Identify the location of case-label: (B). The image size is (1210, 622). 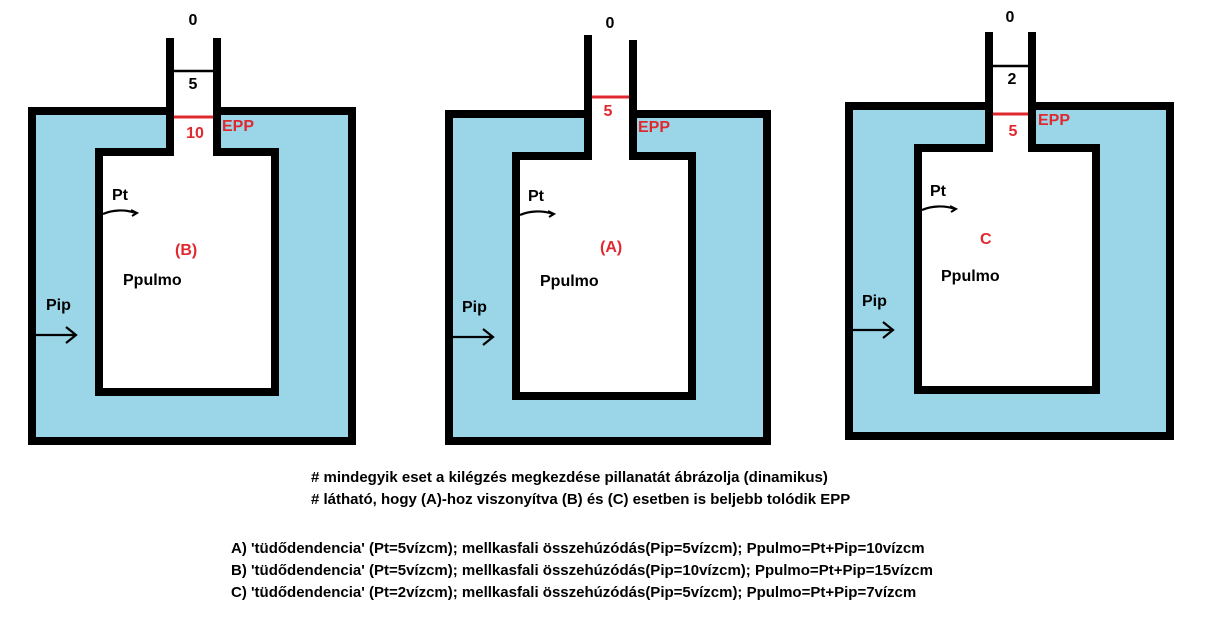
(186, 250).